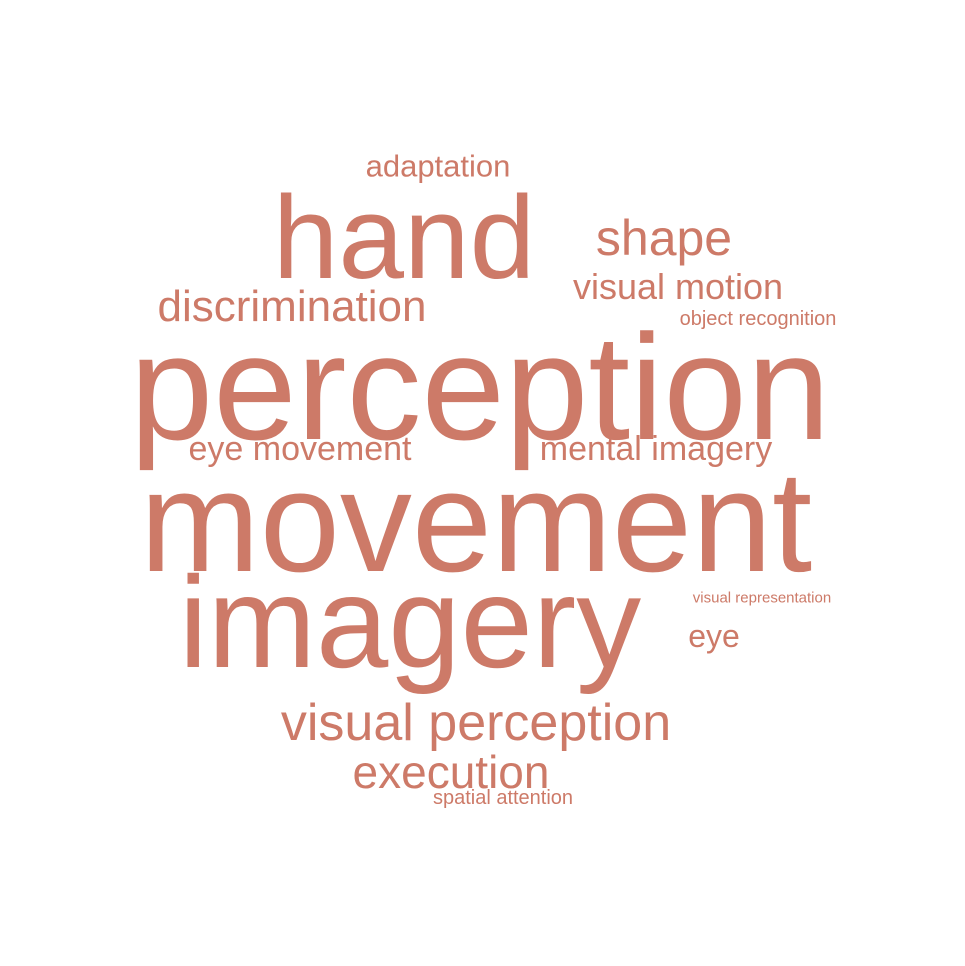  I want to click on word-eye-movement: eye movement, so click(300, 449).